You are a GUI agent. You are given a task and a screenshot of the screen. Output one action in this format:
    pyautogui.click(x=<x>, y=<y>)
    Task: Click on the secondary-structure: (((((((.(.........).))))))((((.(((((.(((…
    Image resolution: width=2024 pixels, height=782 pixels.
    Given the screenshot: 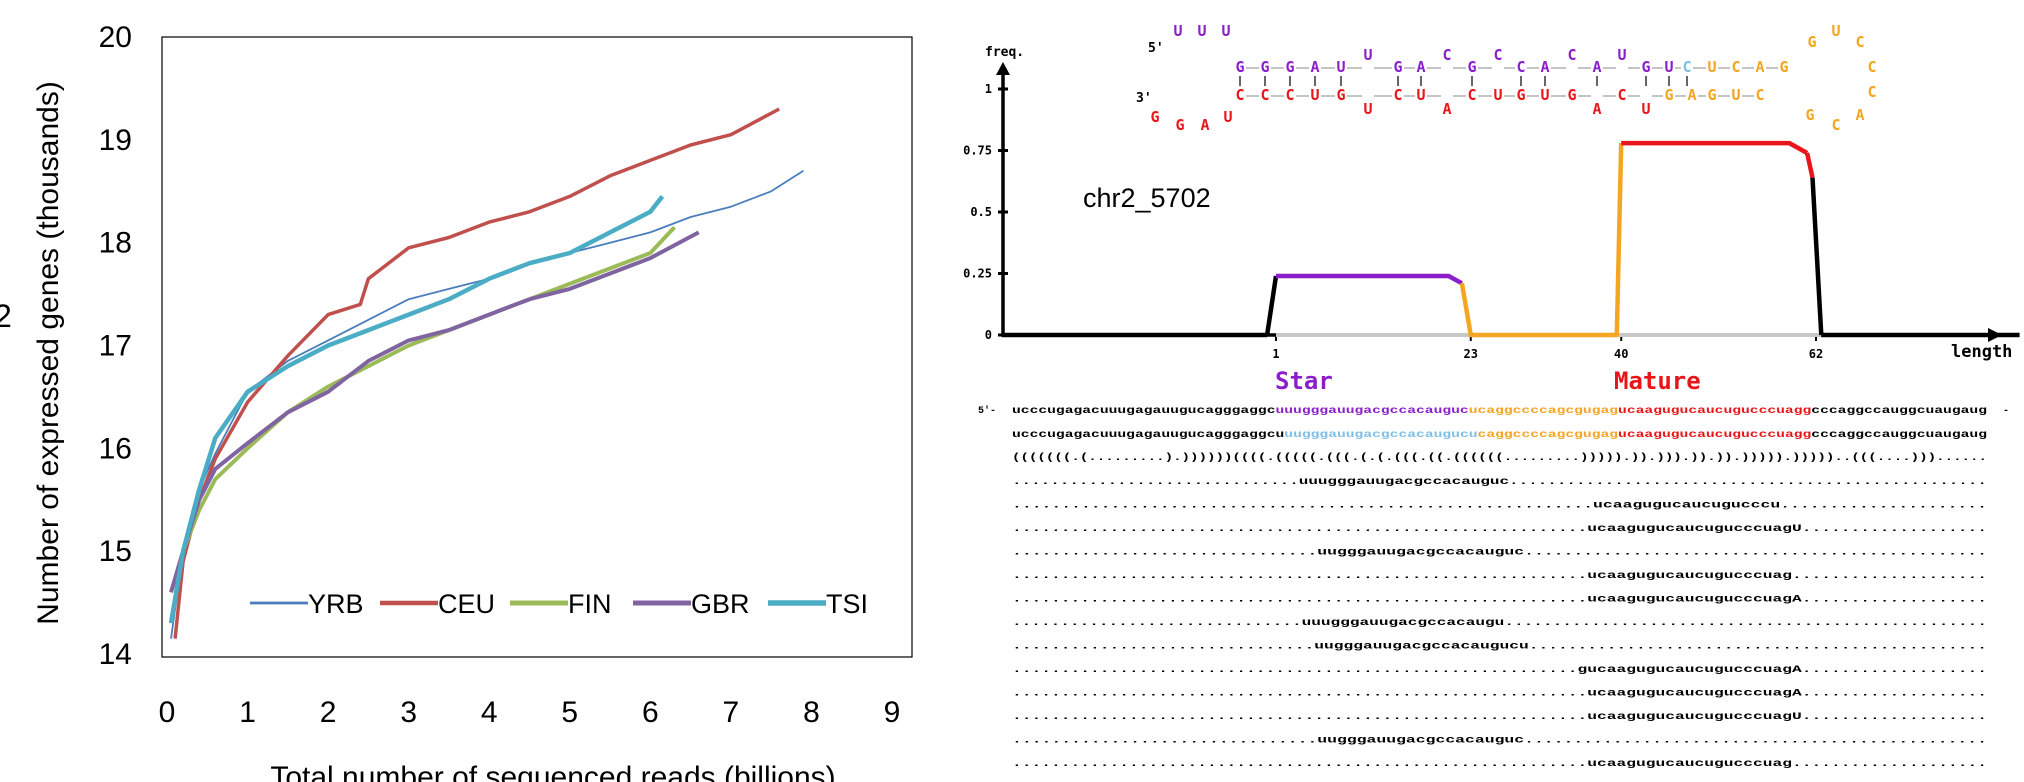 What is the action you would take?
    pyautogui.click(x=1499, y=458)
    